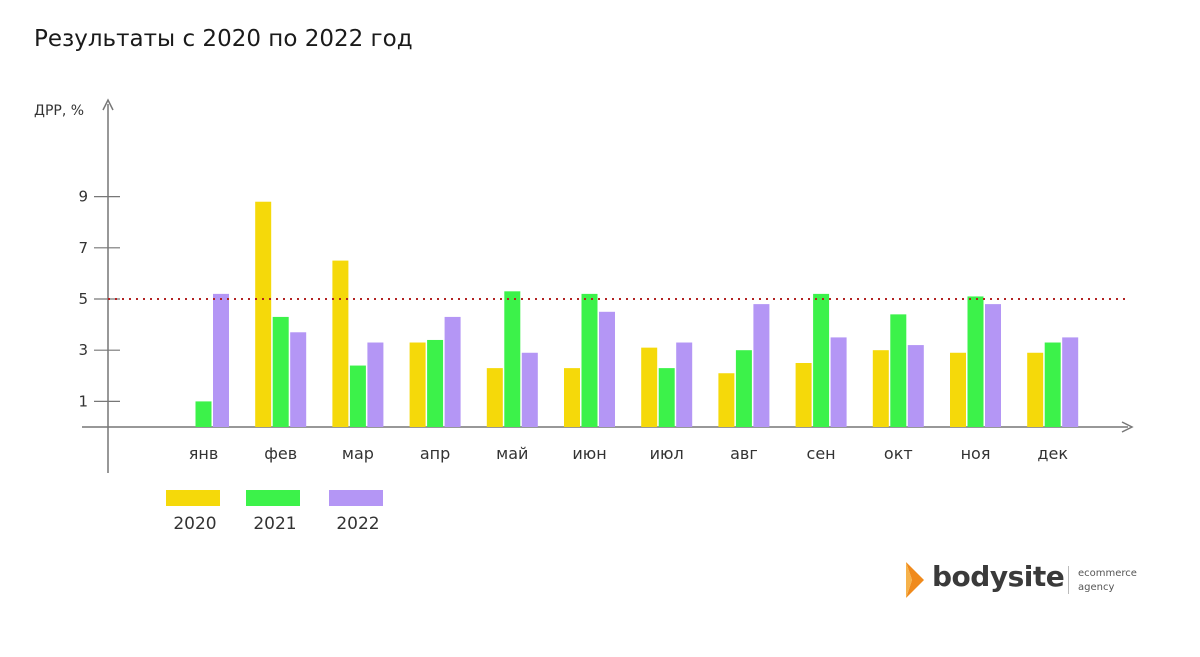 This screenshot has height=657, width=1200. Describe the element at coordinates (958, 389) in the screenshot. I see `bar-2020-ноя` at that location.